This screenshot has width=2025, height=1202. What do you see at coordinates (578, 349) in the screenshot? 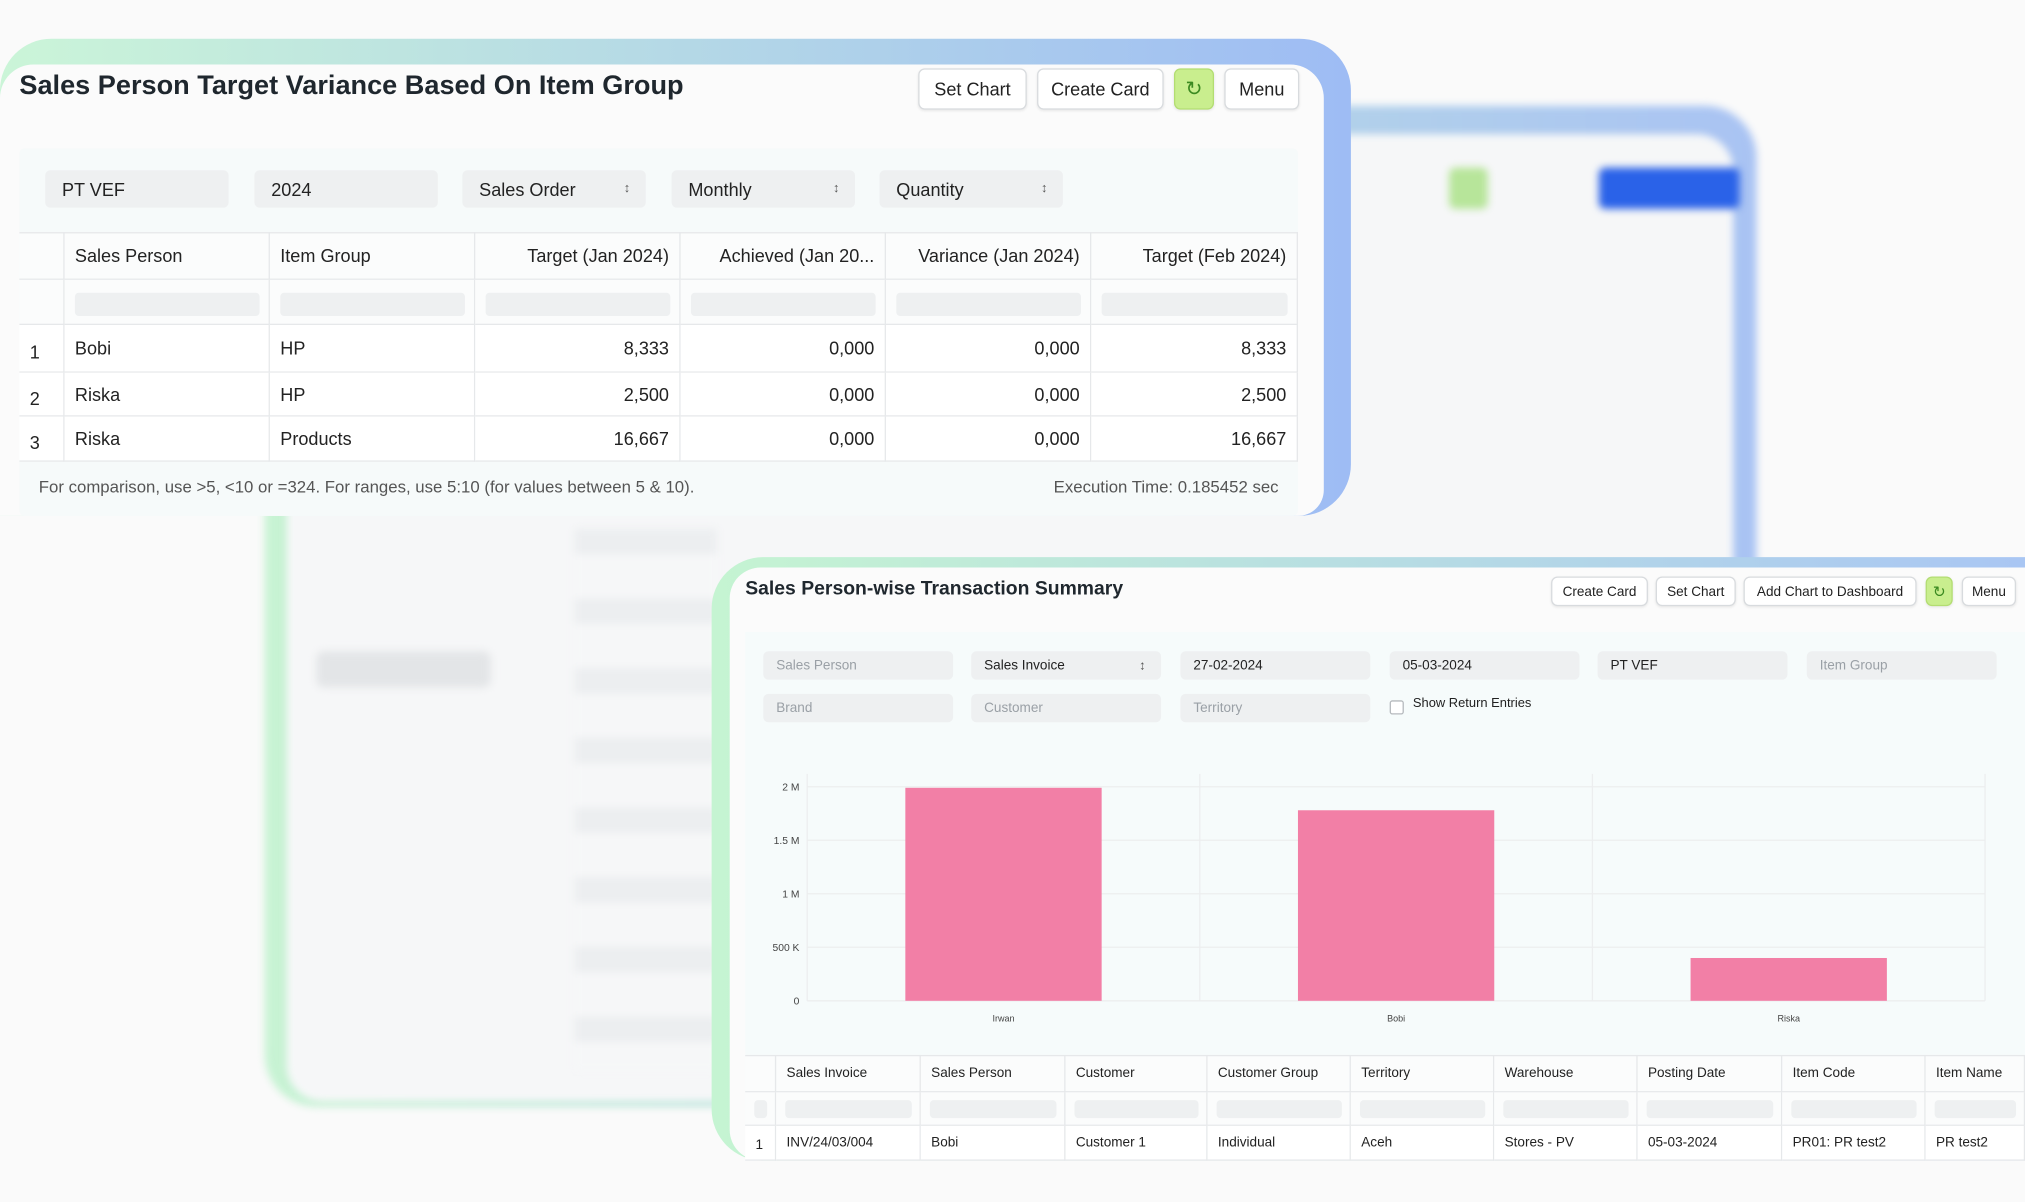
I see `table-cell: 8,333` at bounding box center [578, 349].